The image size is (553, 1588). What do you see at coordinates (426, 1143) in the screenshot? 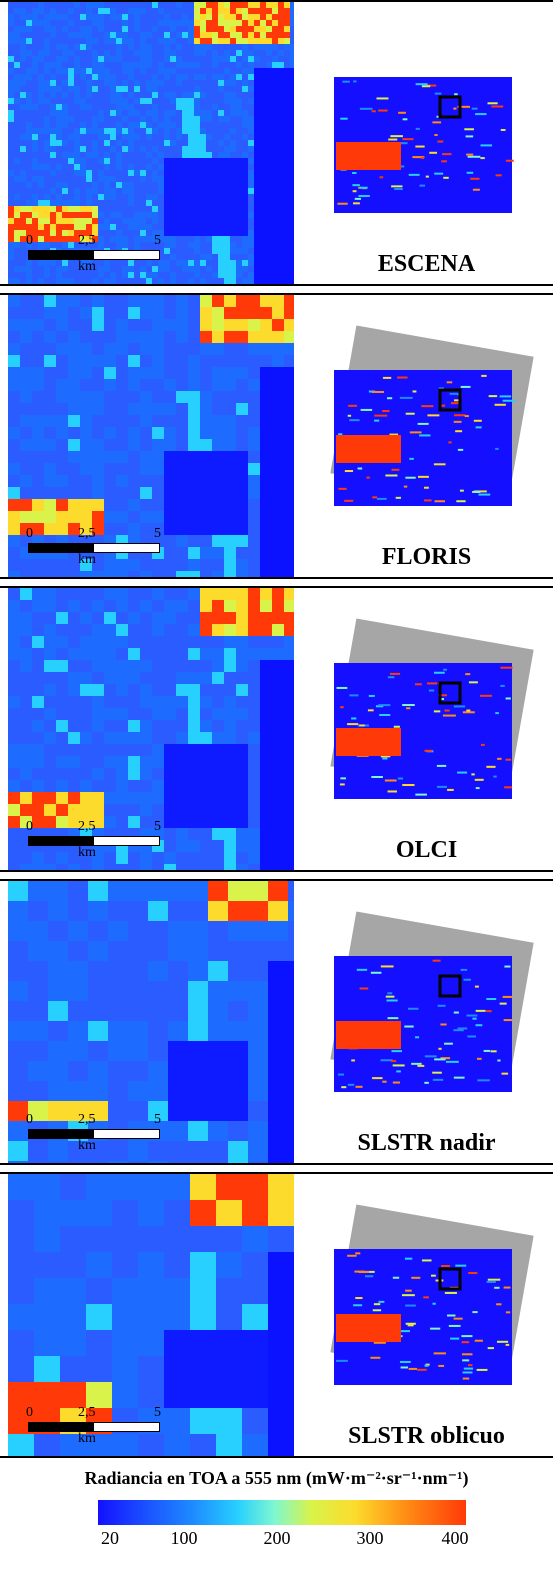
I see `panel-label: SLSTR nadir` at bounding box center [426, 1143].